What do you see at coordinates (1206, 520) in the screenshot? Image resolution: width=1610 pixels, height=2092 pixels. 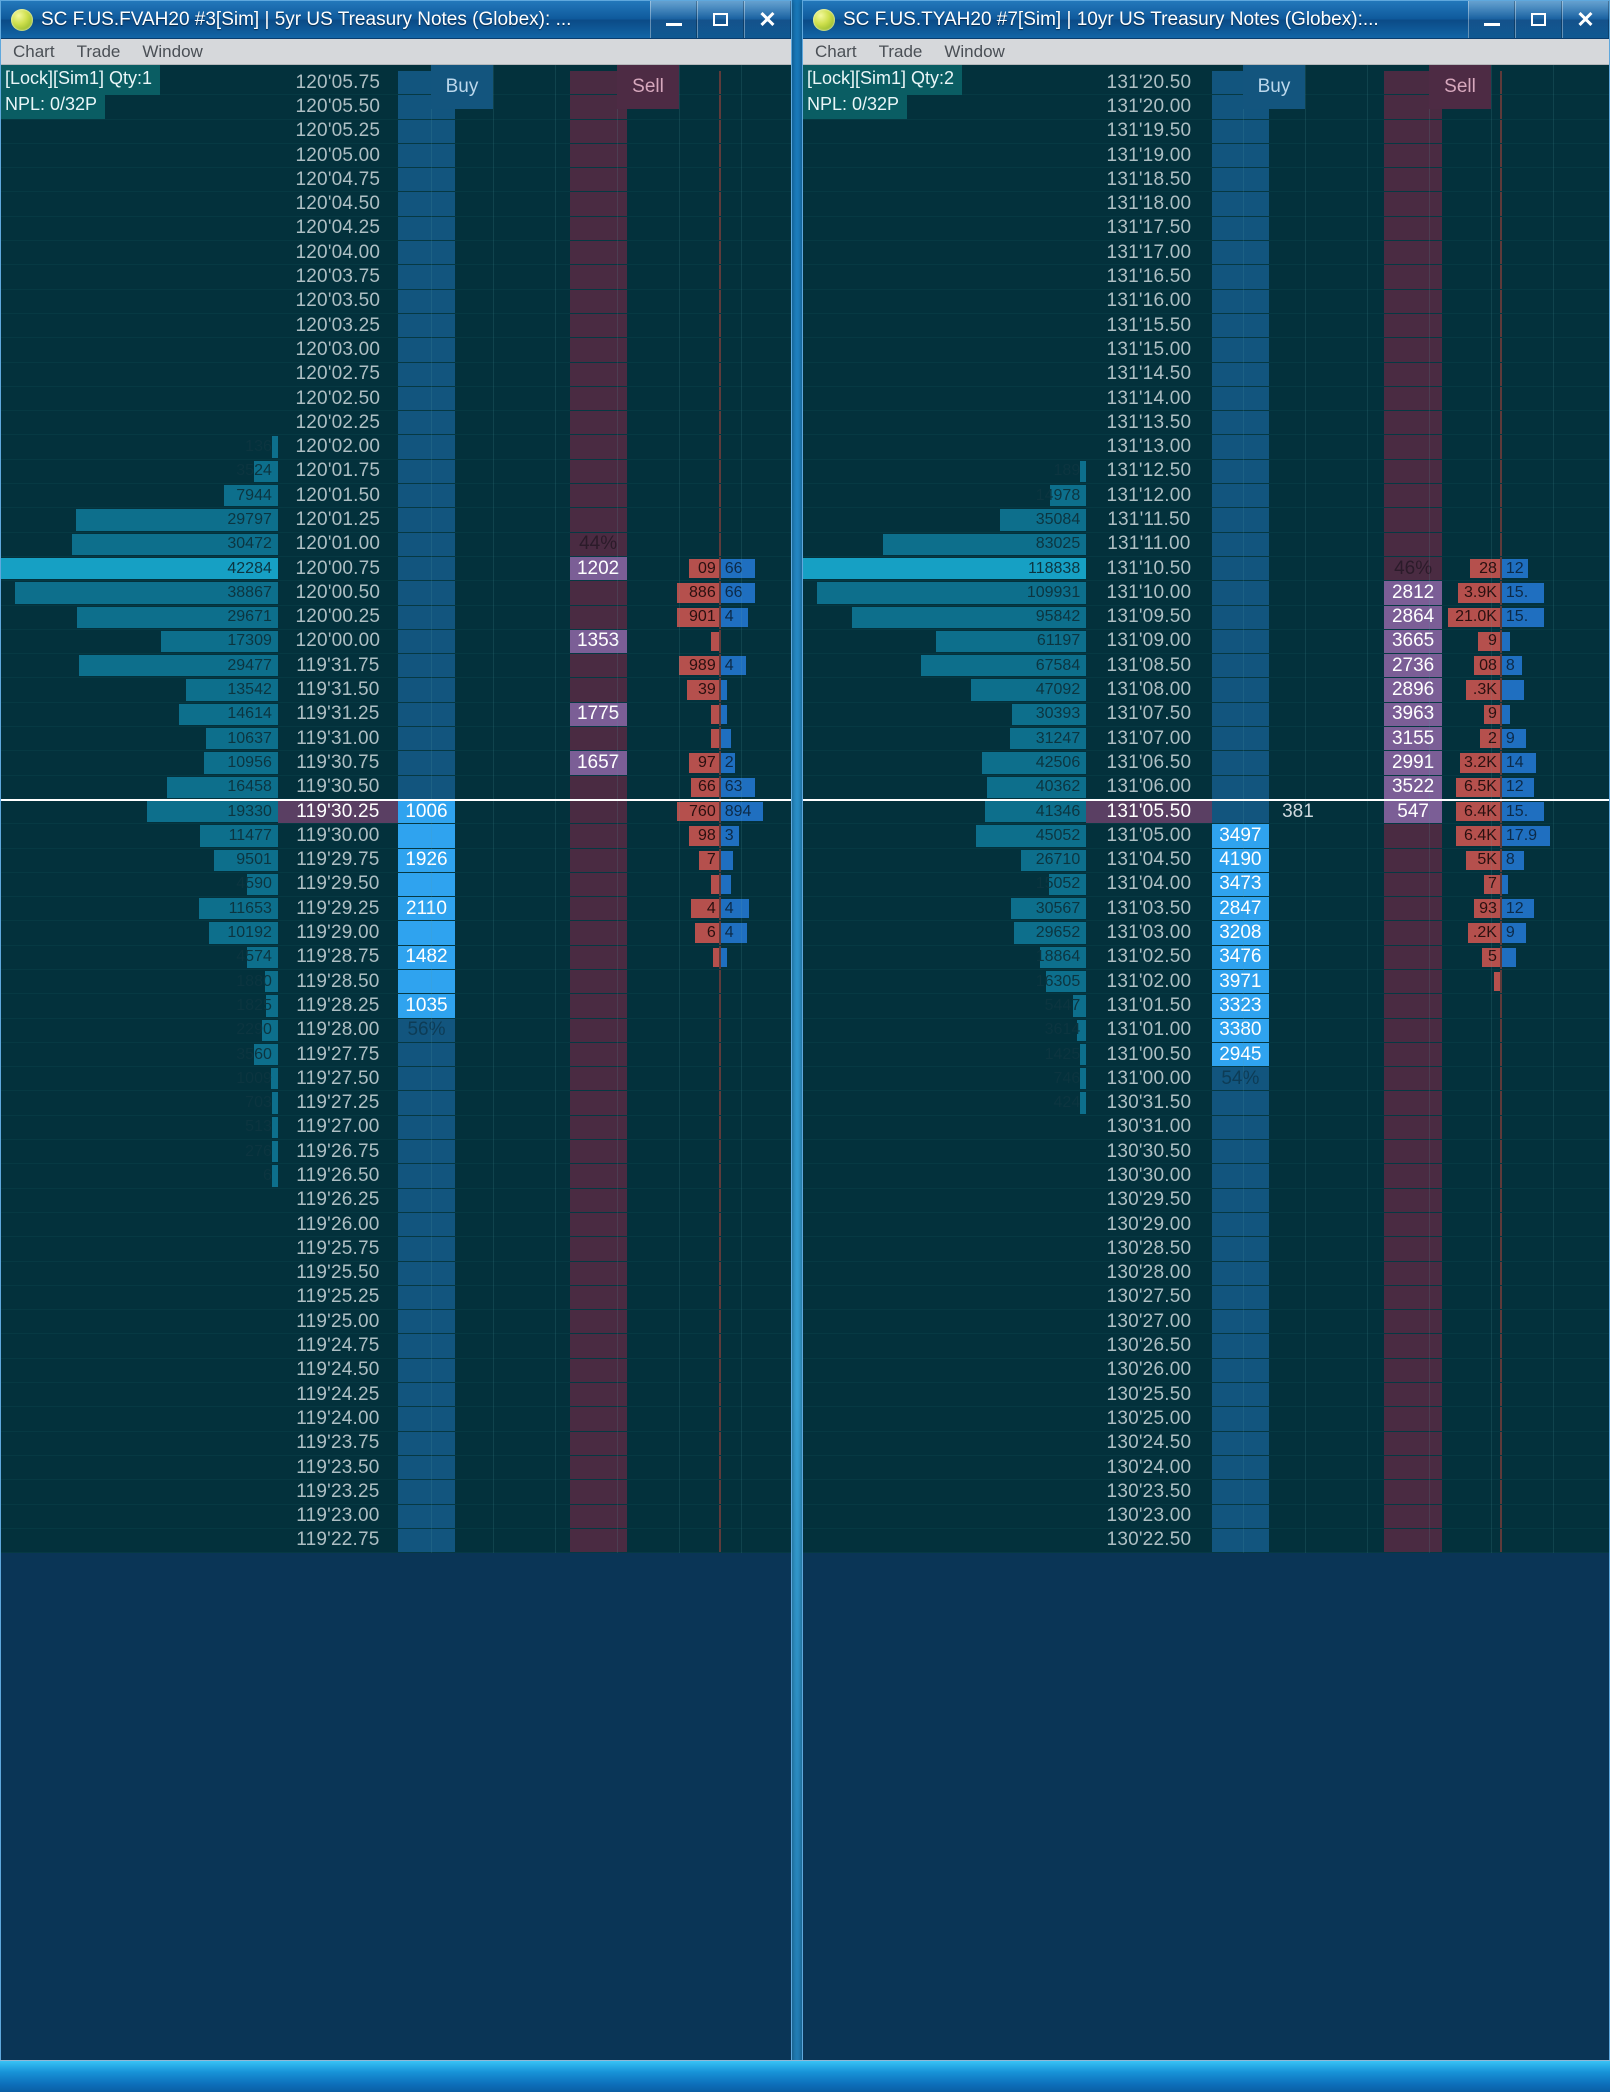 I see `ladder-row: 35084 131'11.50` at bounding box center [1206, 520].